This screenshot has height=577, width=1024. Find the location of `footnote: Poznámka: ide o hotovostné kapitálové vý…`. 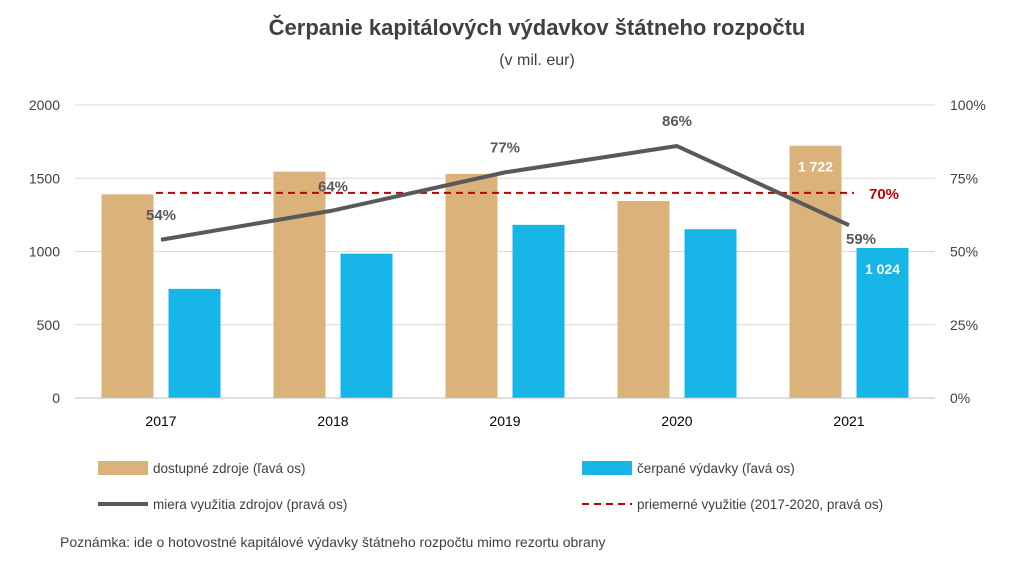

footnote: Poznámka: ide o hotovostné kapitálové vý… is located at coordinates (333, 542).